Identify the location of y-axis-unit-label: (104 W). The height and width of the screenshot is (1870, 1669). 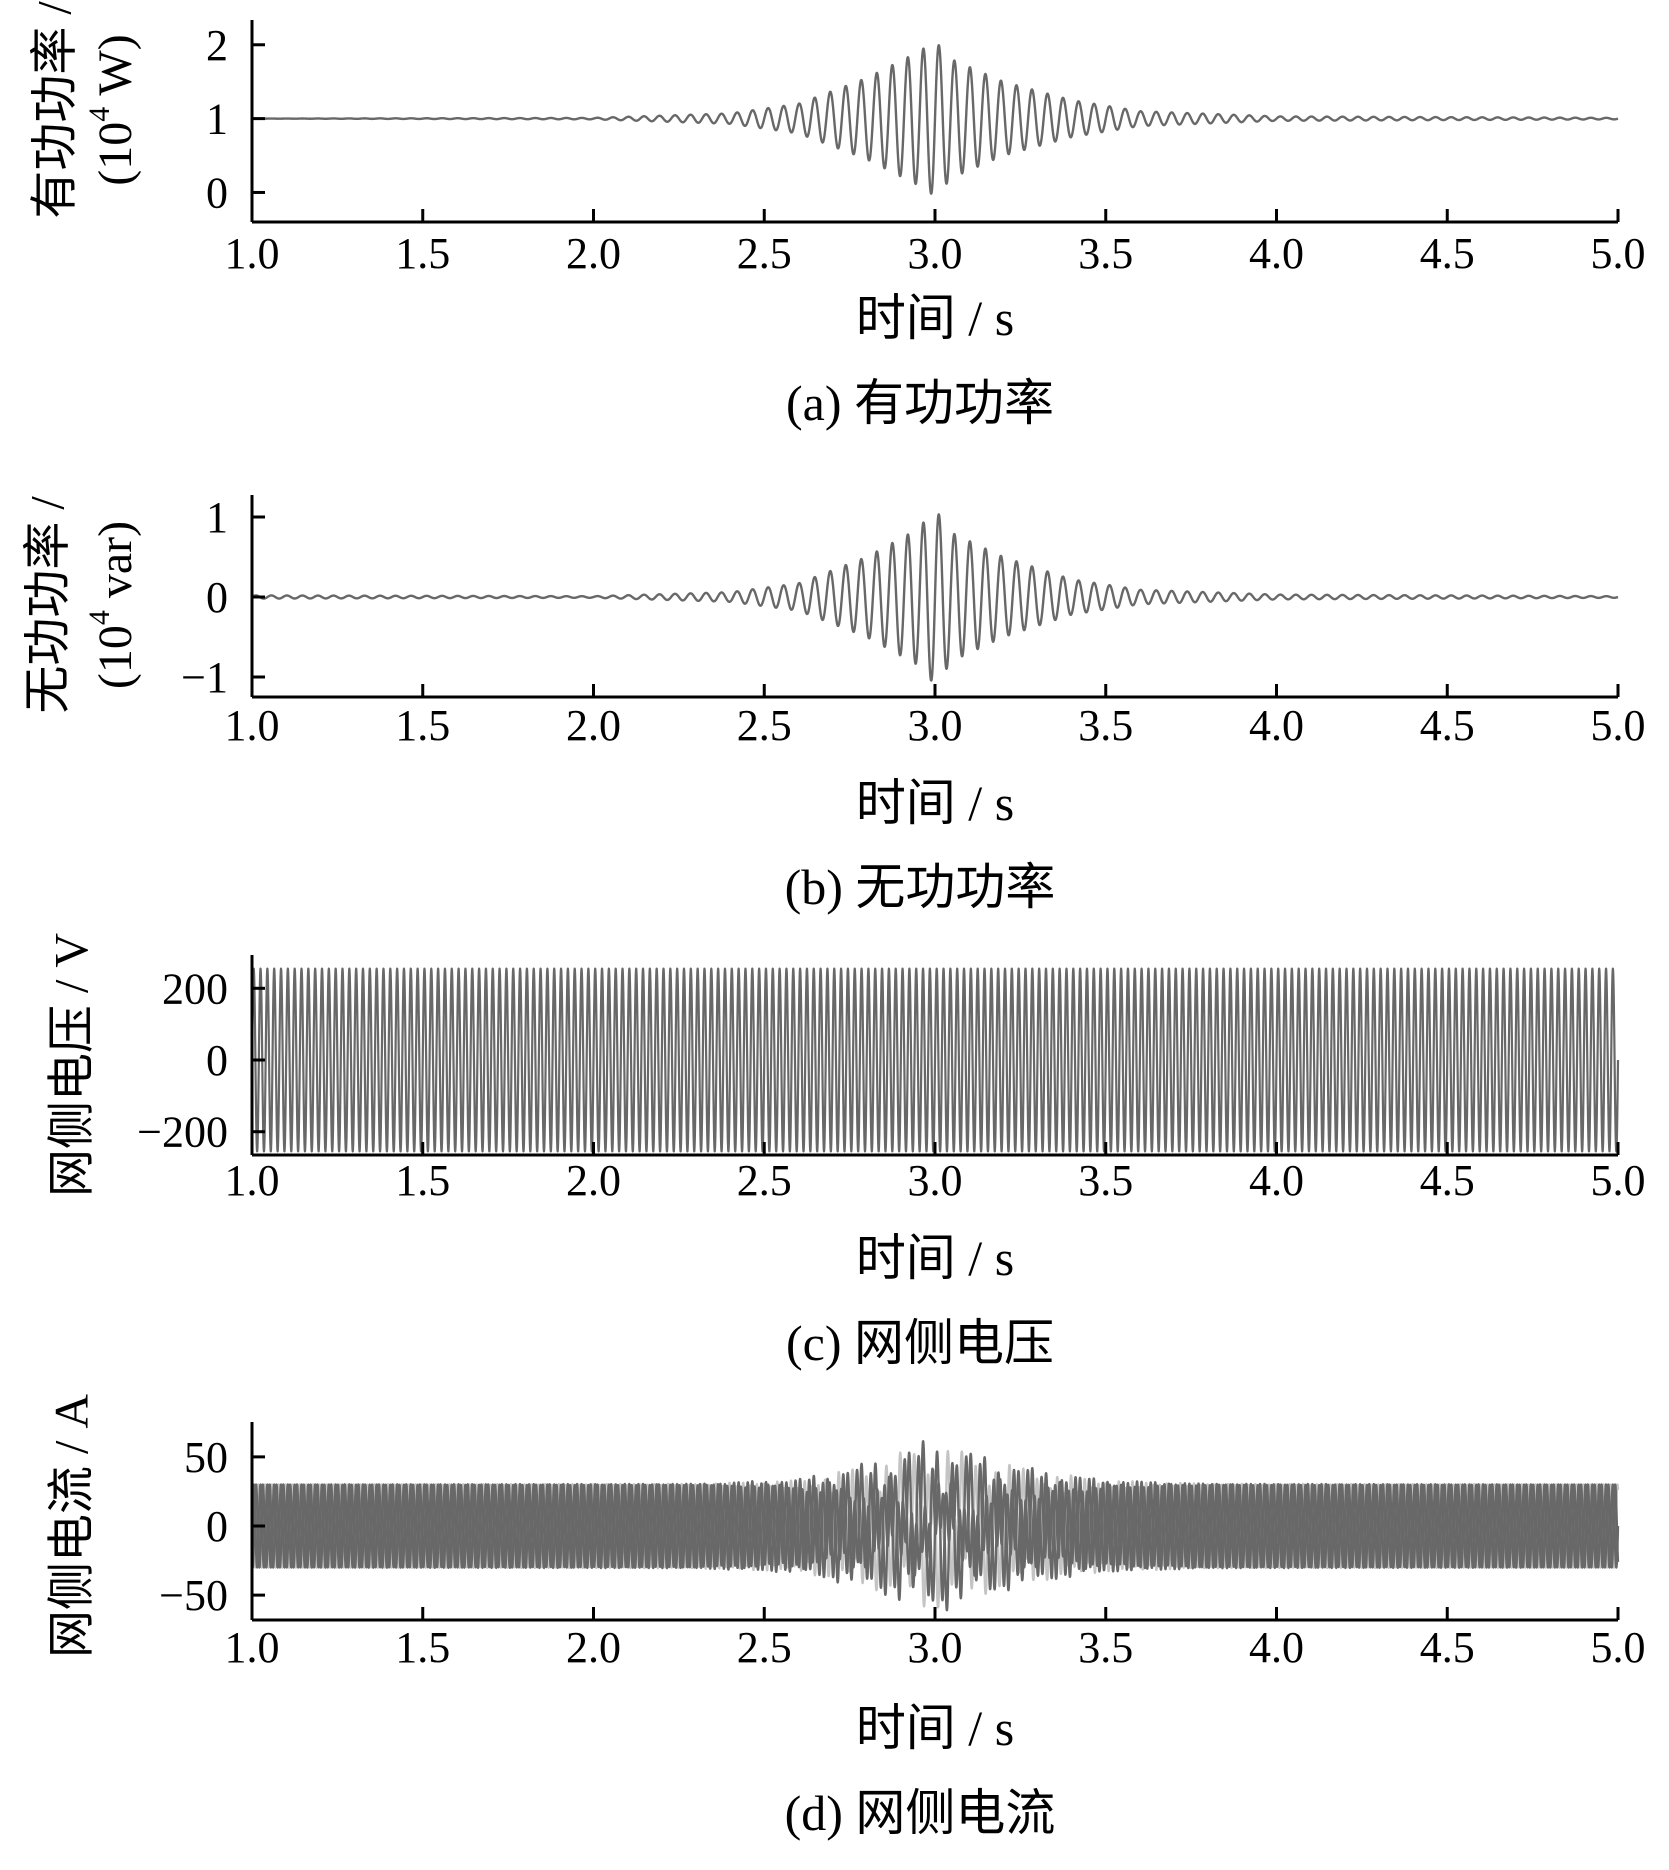
(112, 109).